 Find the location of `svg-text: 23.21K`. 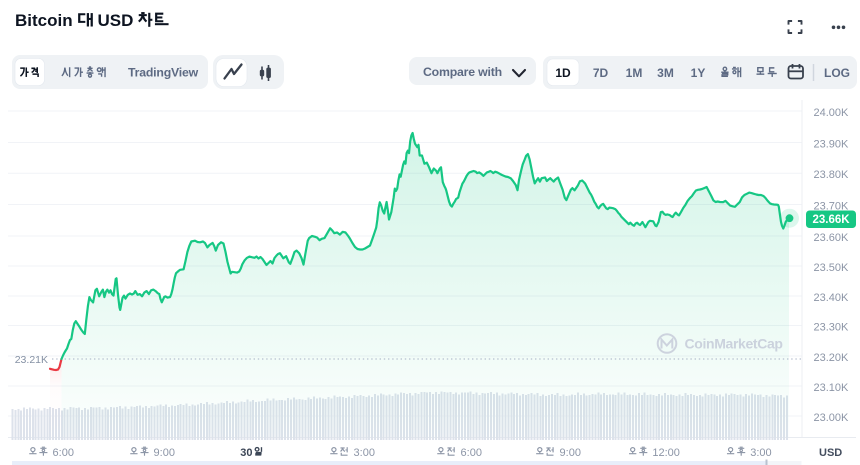

svg-text: 23.21K is located at coordinates (31, 360).